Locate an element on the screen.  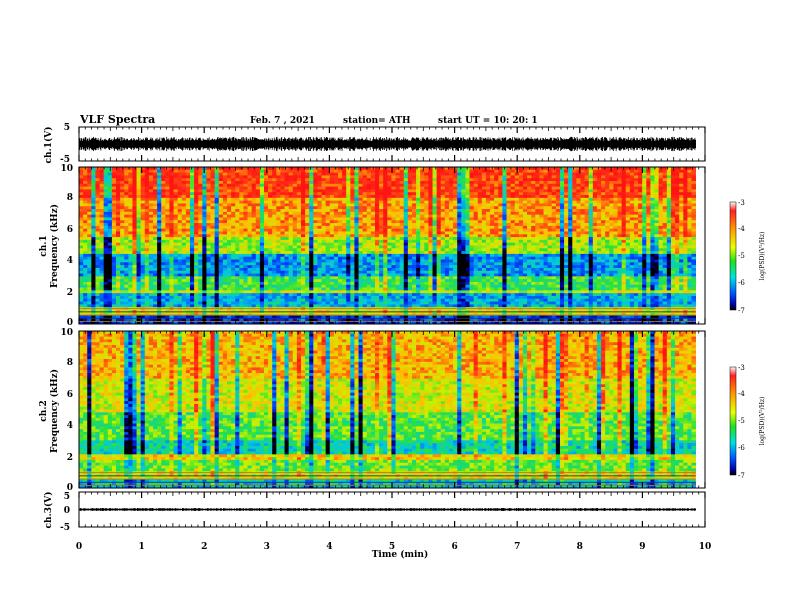
ch2-cb-tick-minus4: -4 is located at coordinates (741, 394).